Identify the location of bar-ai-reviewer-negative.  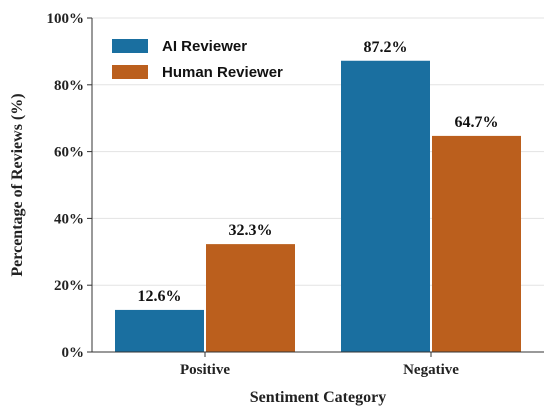
(385, 206).